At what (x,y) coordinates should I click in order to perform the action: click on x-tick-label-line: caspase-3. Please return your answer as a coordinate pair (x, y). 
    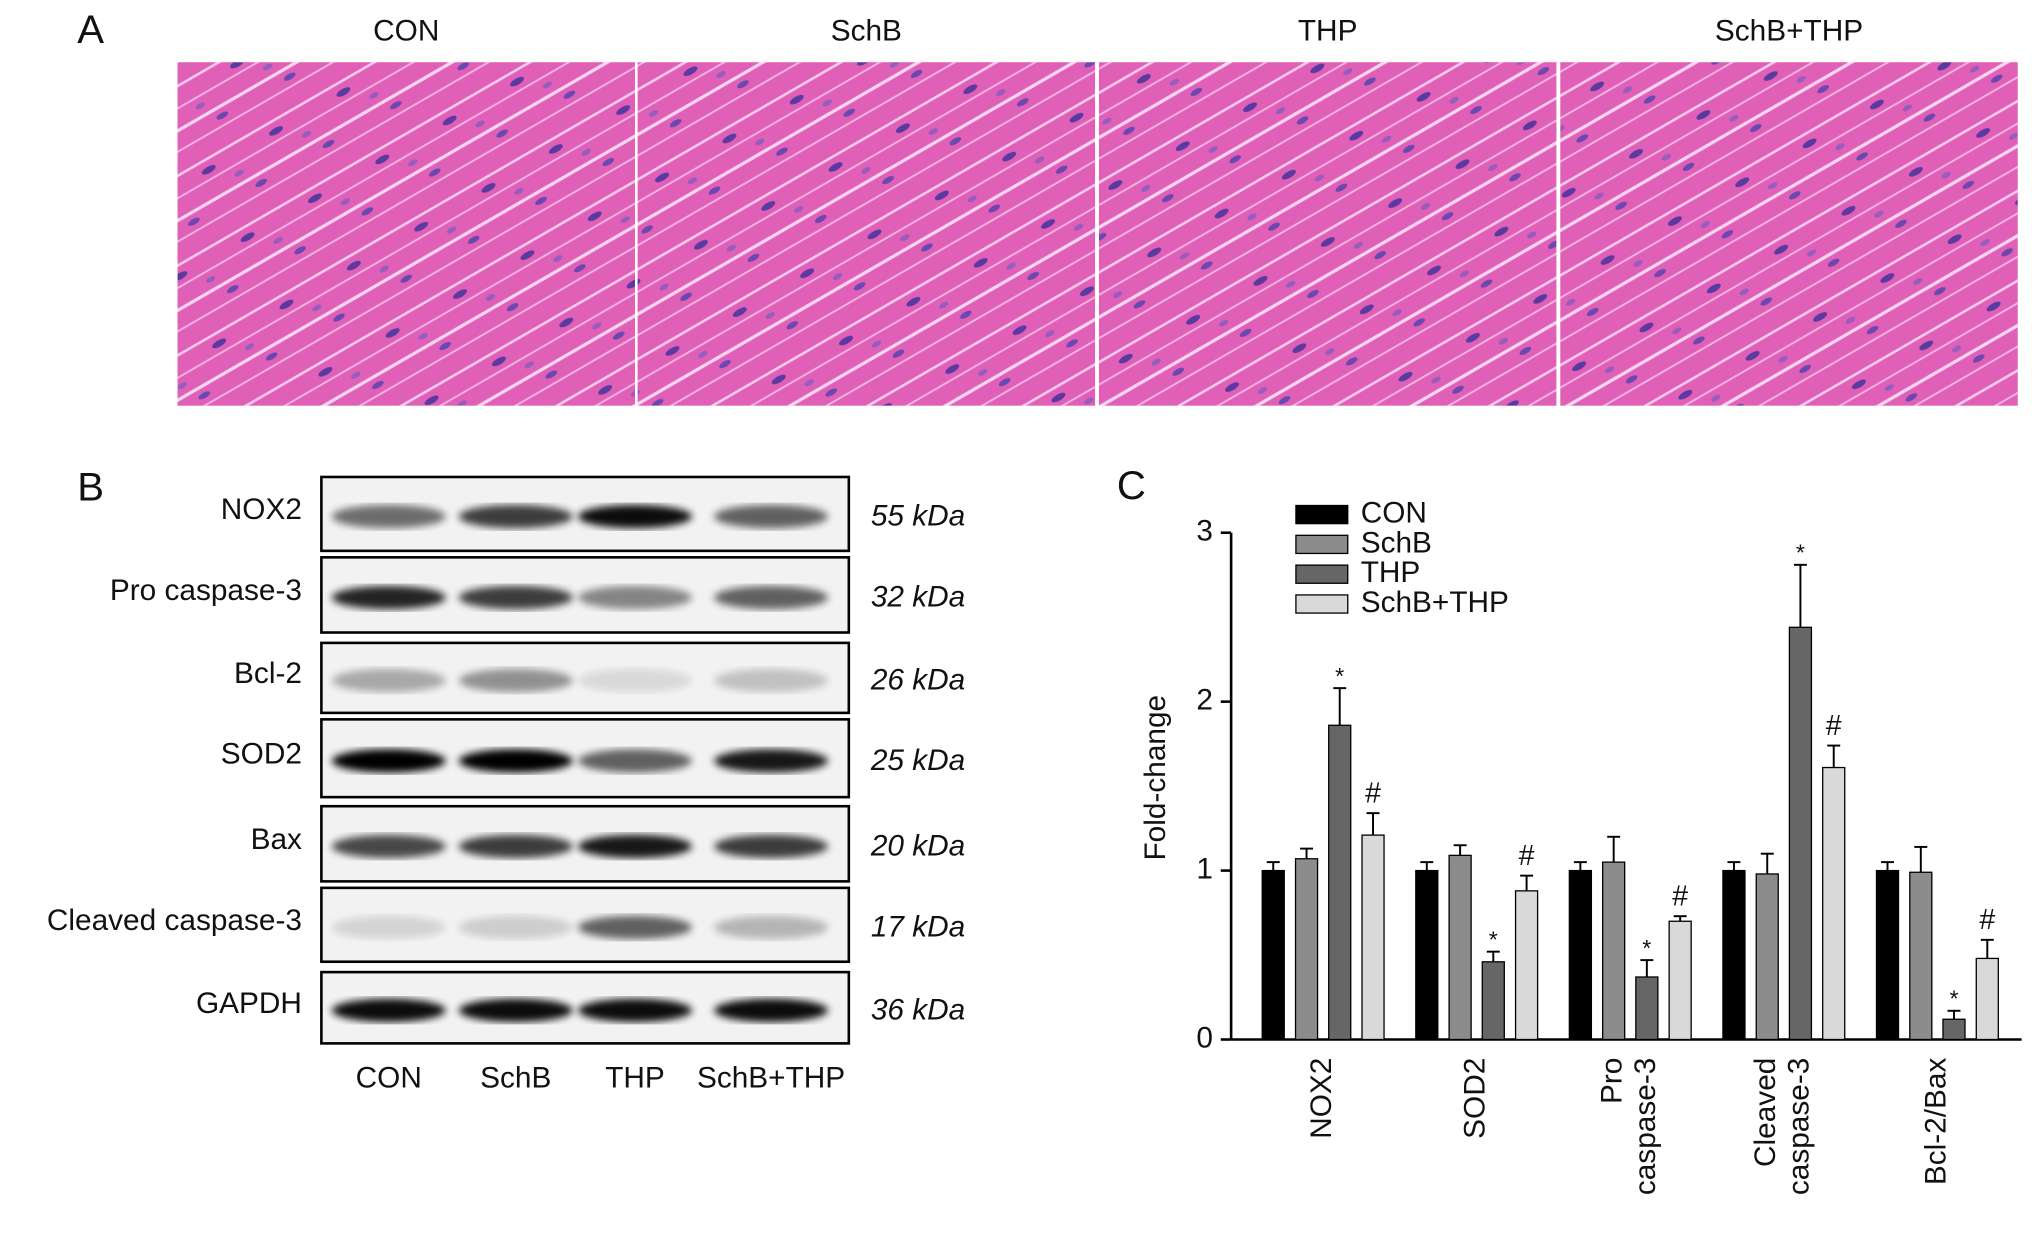
    Looking at the image, I should click on (1799, 1126).